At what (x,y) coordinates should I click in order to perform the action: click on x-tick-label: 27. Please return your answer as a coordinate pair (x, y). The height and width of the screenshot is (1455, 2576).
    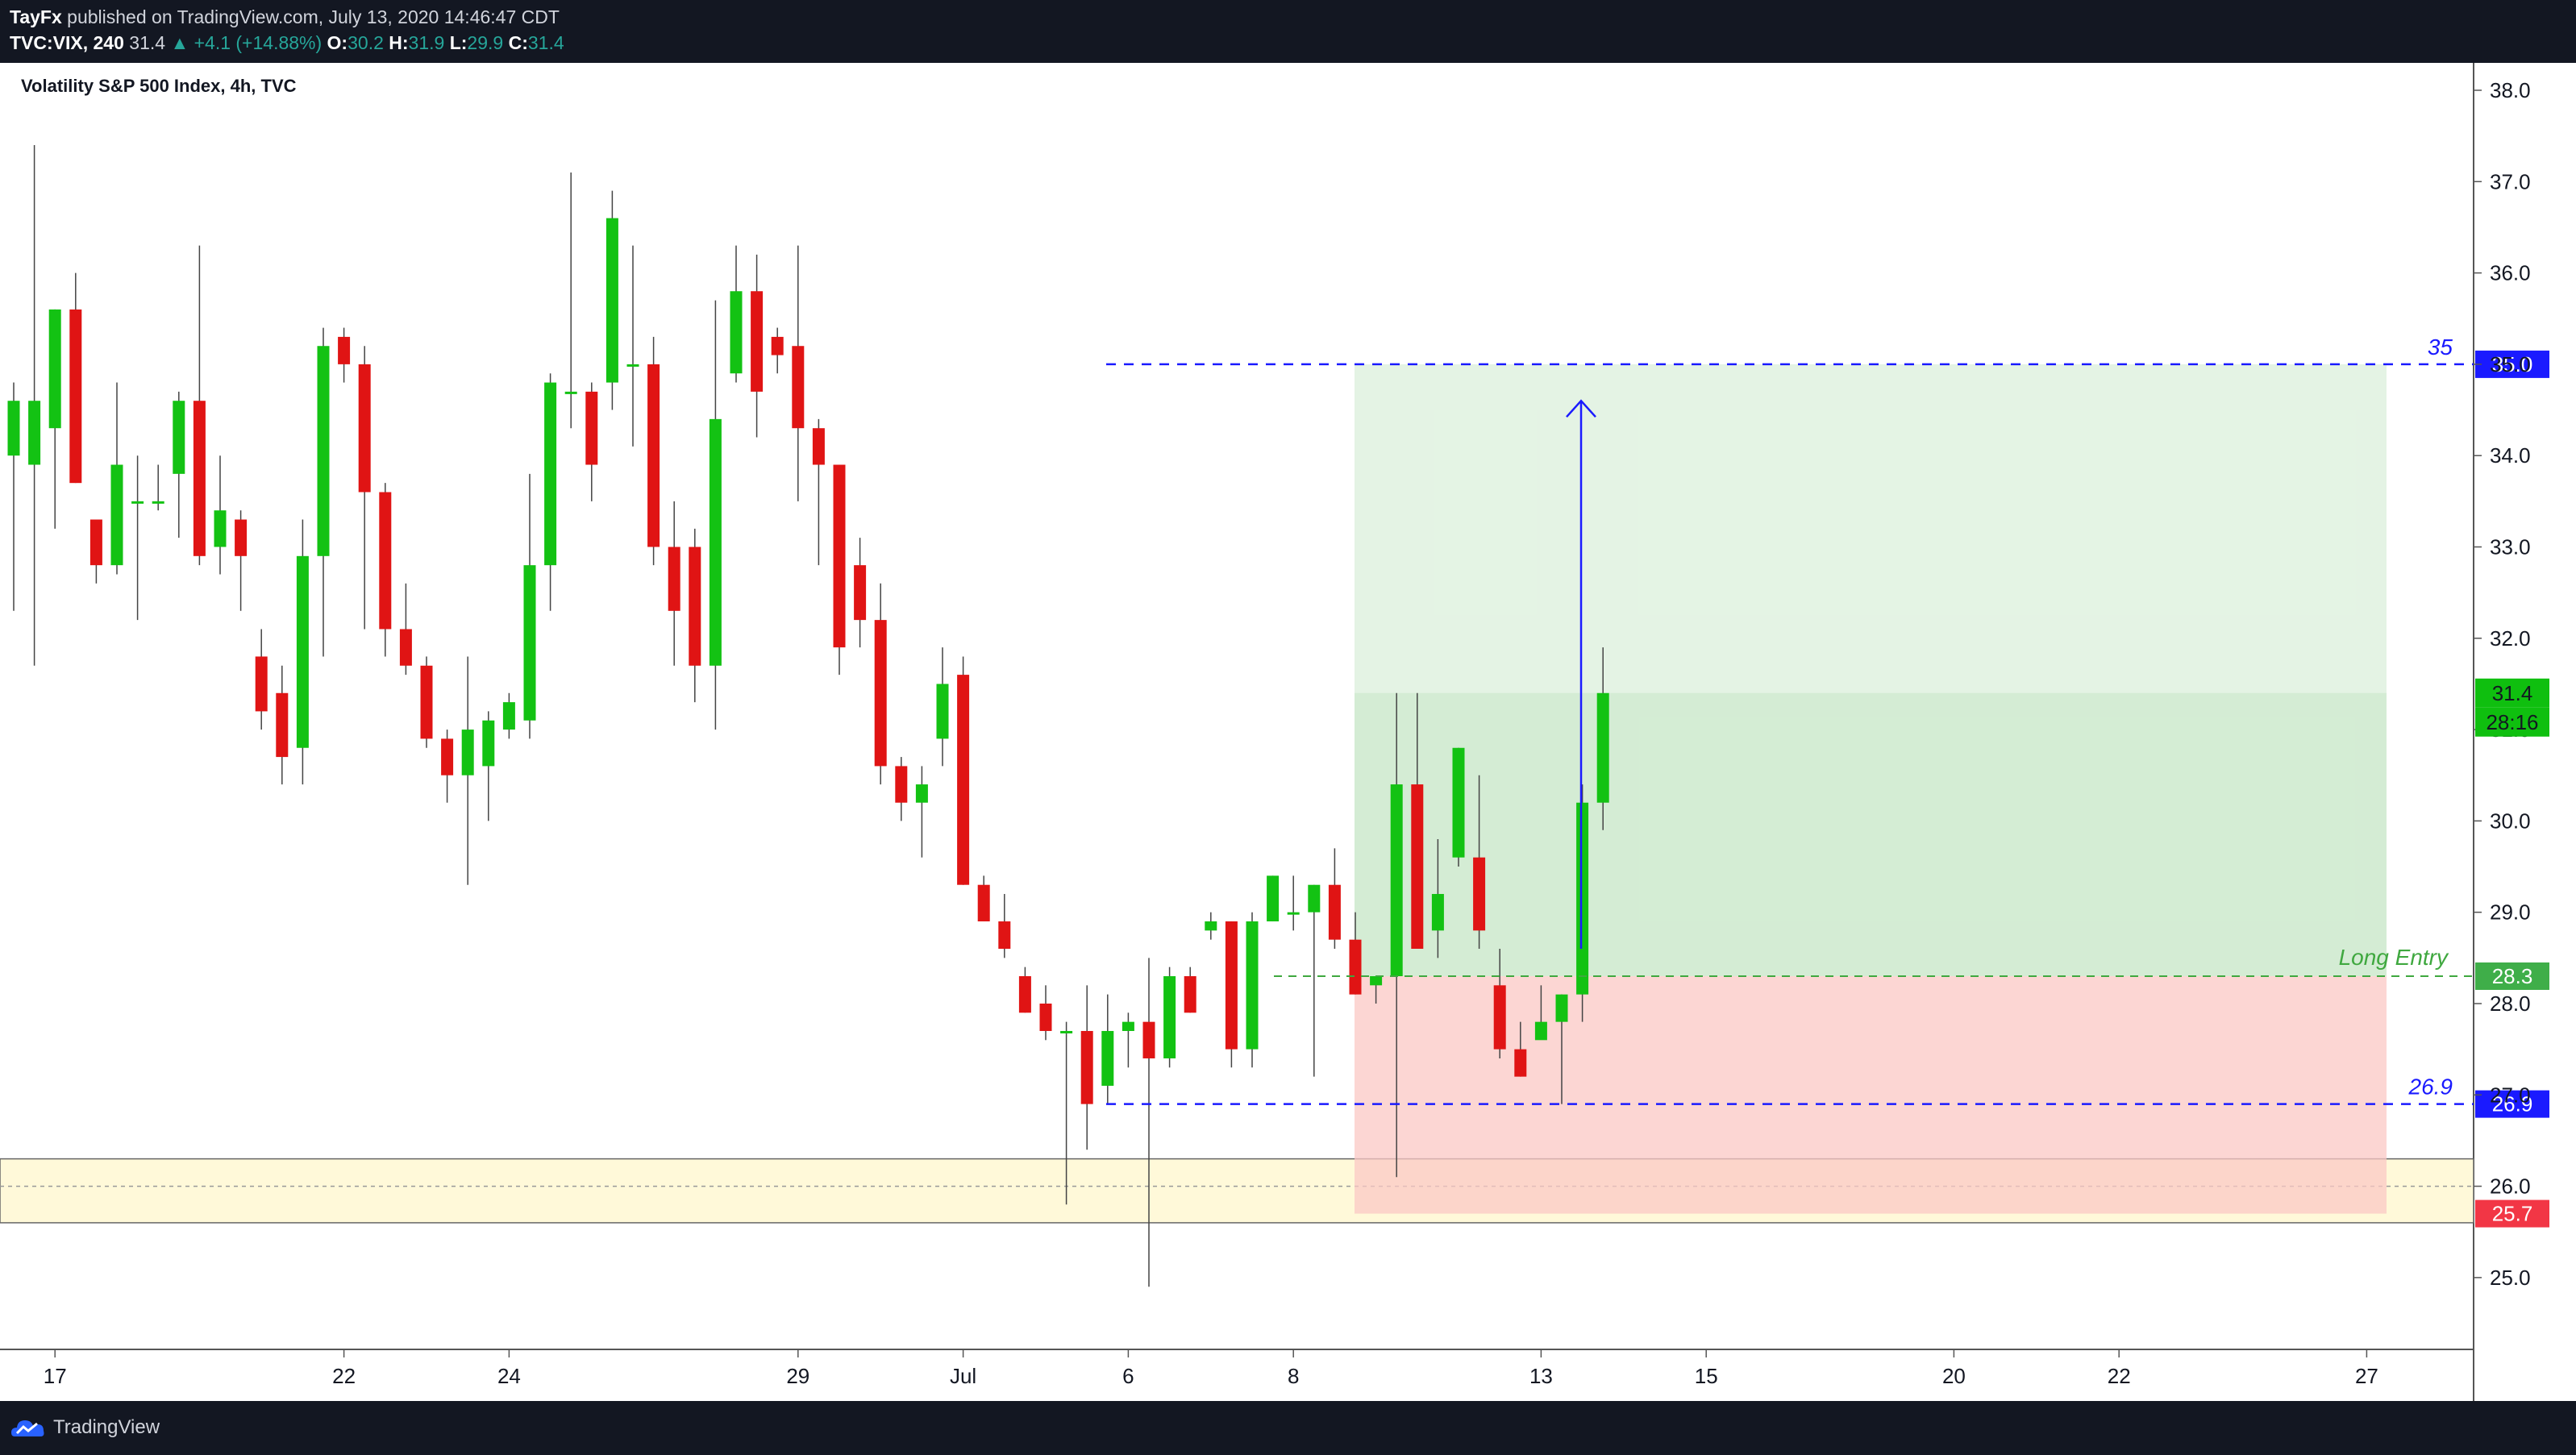
    Looking at the image, I should click on (2367, 1376).